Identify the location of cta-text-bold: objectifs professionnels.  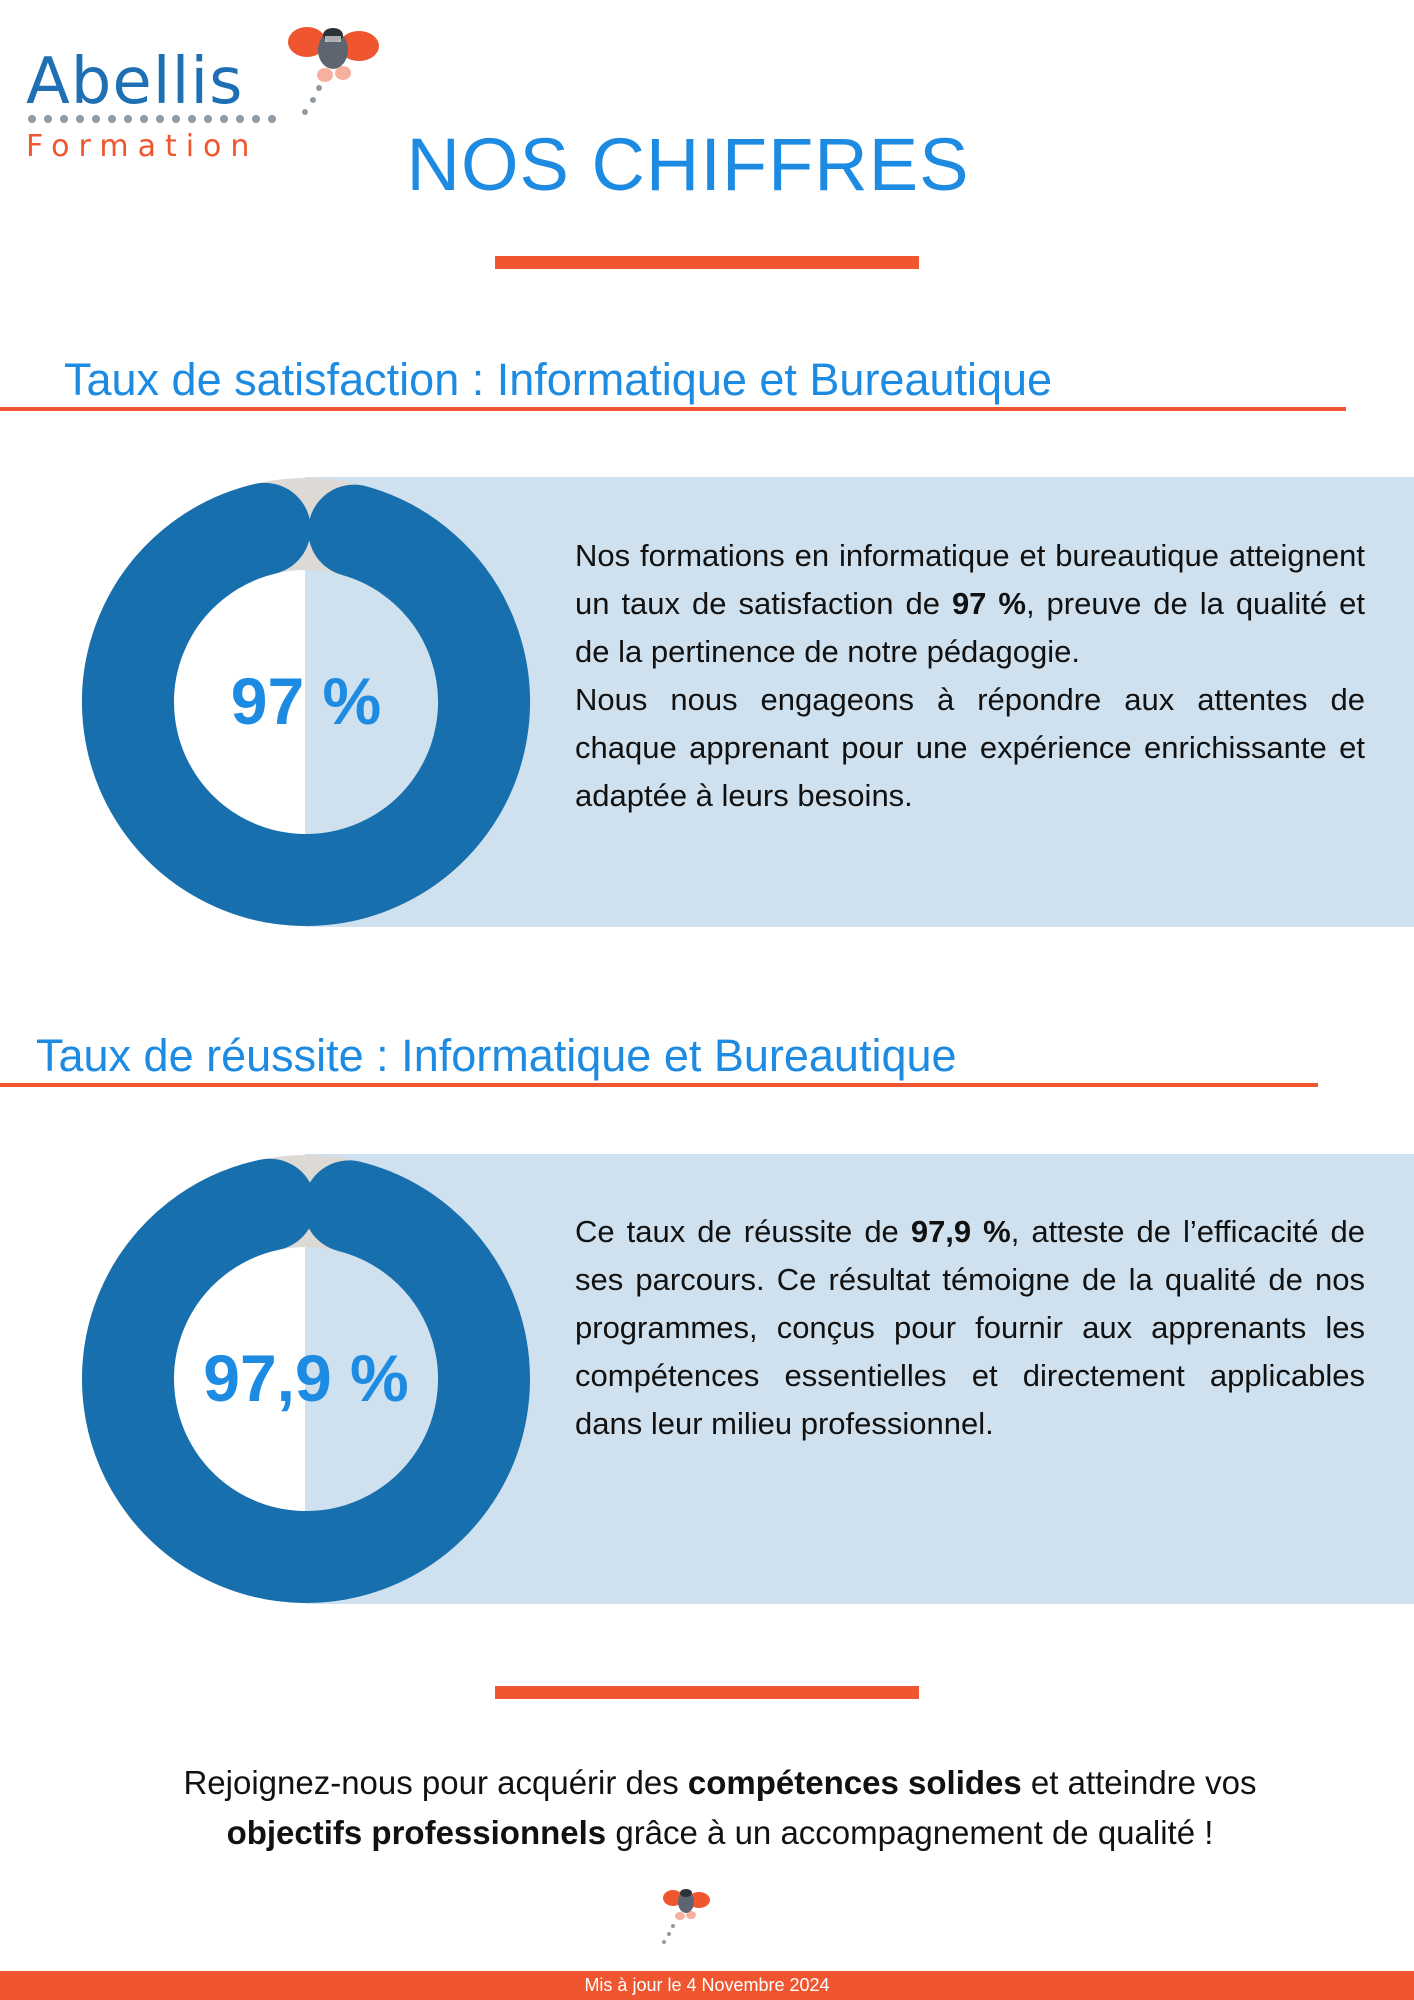
(416, 1832).